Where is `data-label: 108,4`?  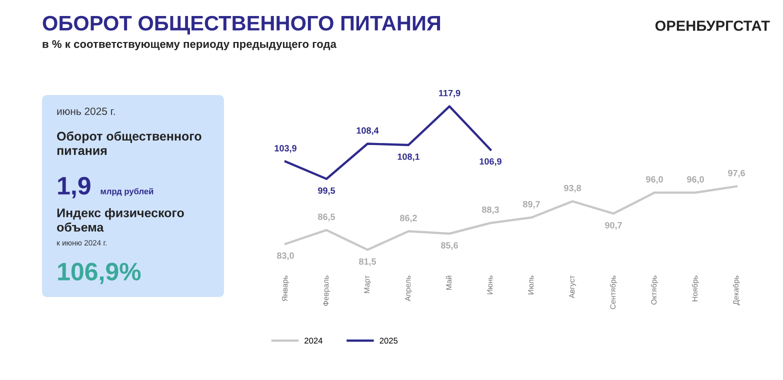 data-label: 108,4 is located at coordinates (367, 131).